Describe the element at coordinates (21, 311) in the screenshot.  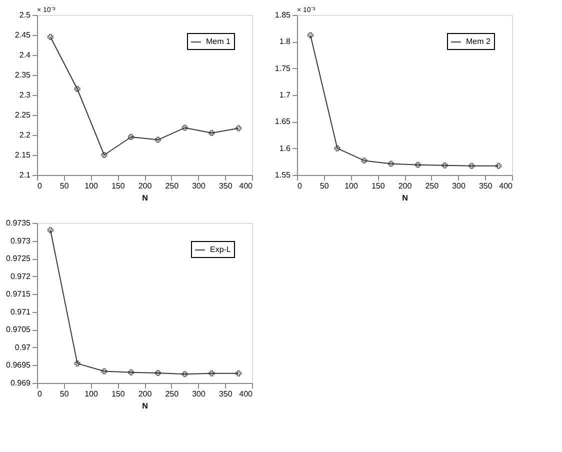
I see `y-tick-label: 0.971` at that location.